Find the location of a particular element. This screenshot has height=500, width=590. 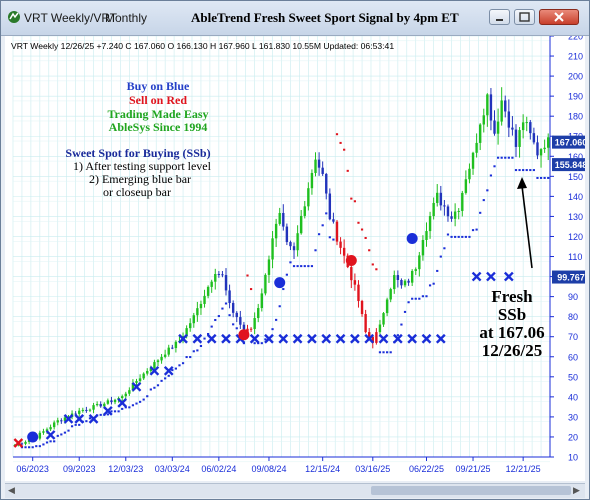

scroll-right-icon: ▶ is located at coordinates (576, 491).